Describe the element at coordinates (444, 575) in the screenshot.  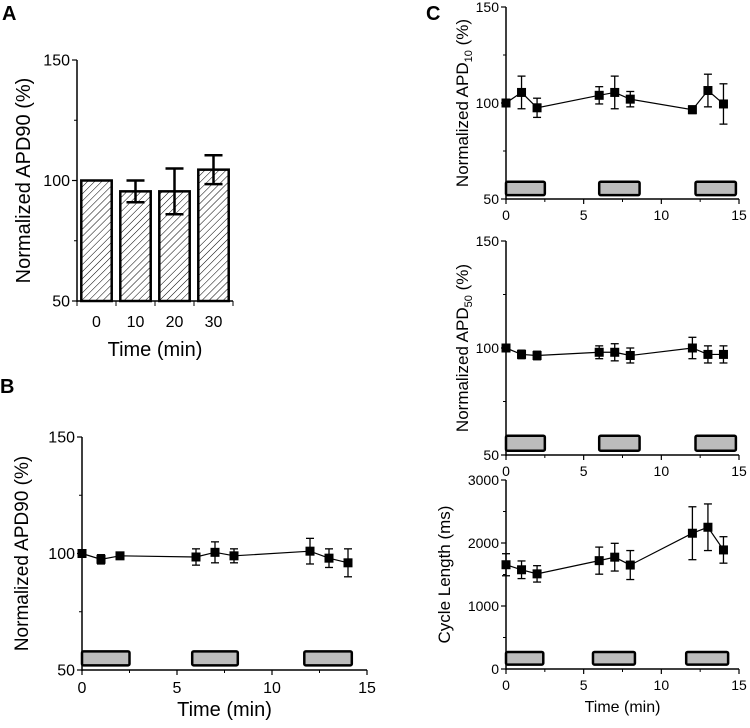
I see `y-axis-label: Cycle Length (ms)` at that location.